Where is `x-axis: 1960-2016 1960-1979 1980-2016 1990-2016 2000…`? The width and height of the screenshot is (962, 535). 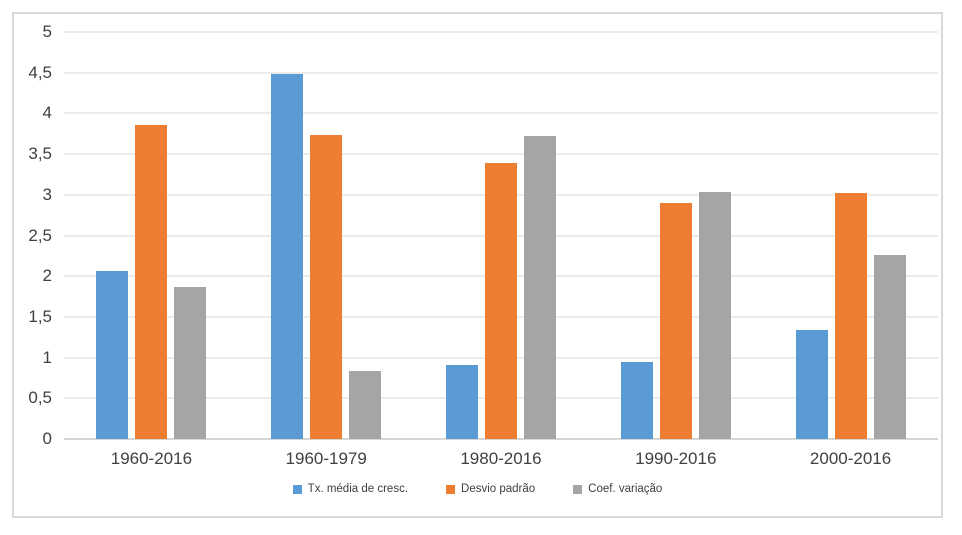 x-axis: 1960-2016 1960-1979 1980-2016 1990-2016 2000… is located at coordinates (501, 459).